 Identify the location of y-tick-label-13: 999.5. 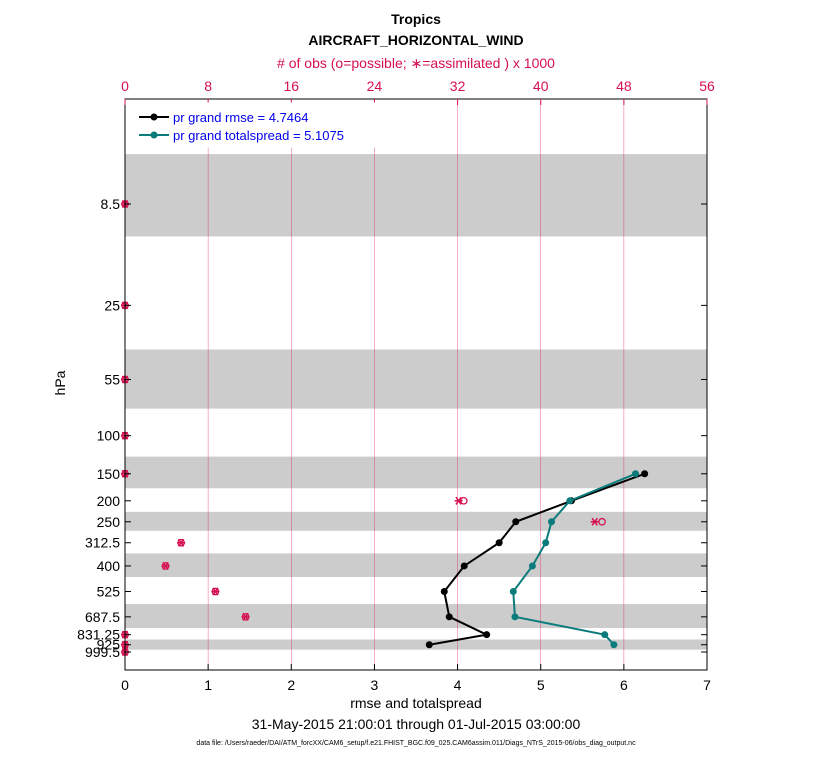
(102, 652).